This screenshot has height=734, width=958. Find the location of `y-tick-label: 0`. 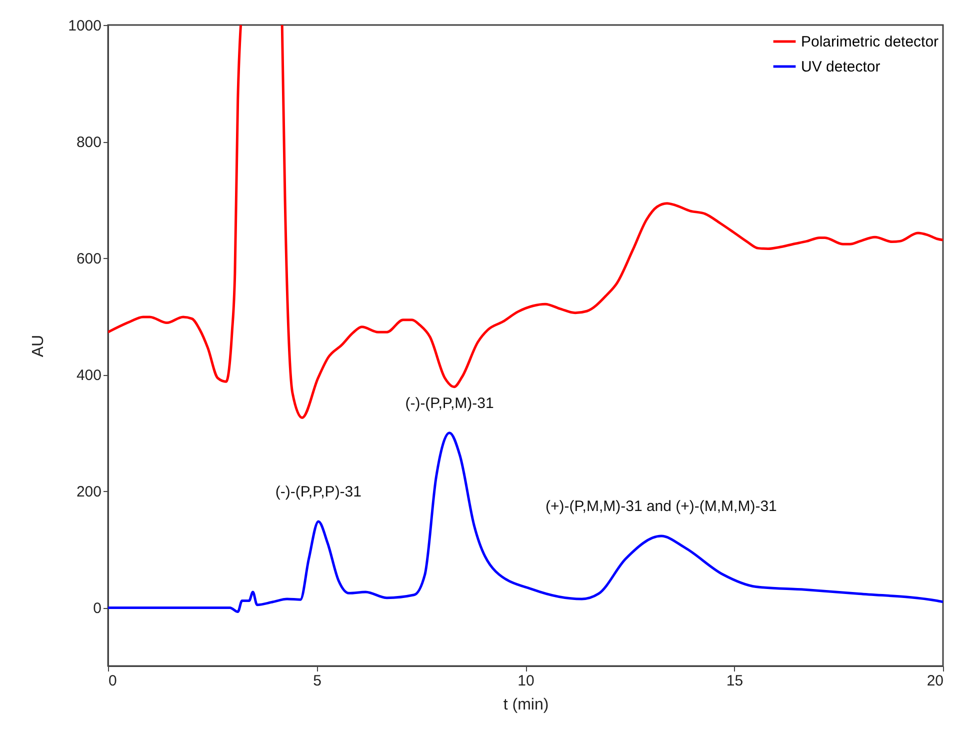

y-tick-label: 0 is located at coordinates (97, 609).